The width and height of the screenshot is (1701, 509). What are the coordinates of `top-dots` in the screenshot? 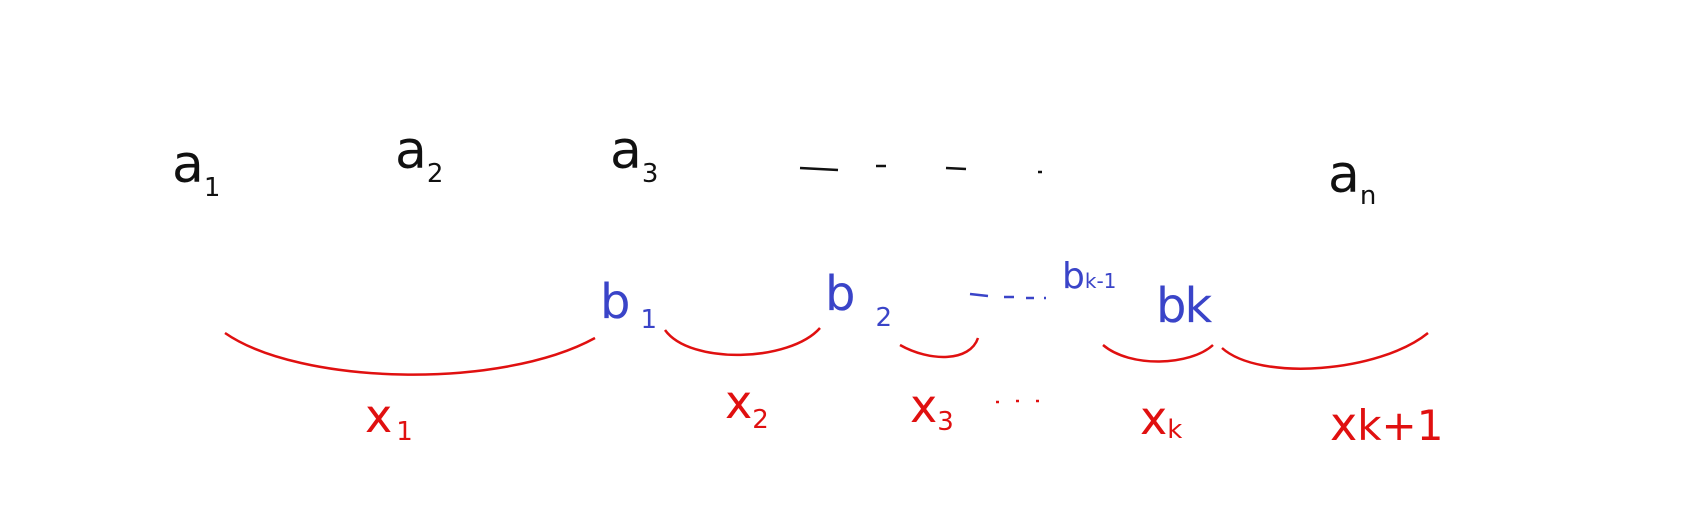 It's located at (920, 169).